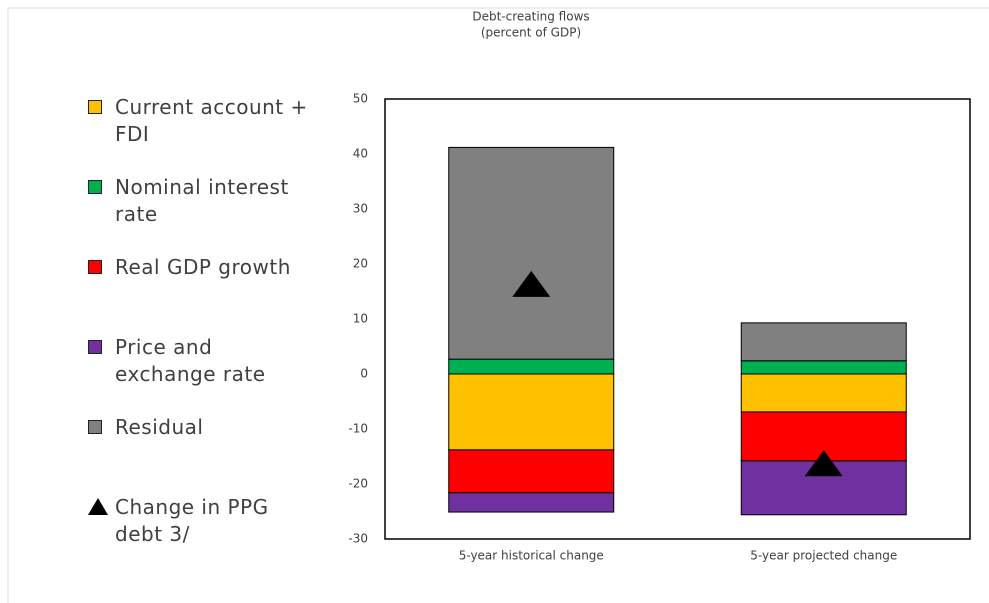  Describe the element at coordinates (190, 360) in the screenshot. I see `legend-label: Price and exchange rate` at that location.